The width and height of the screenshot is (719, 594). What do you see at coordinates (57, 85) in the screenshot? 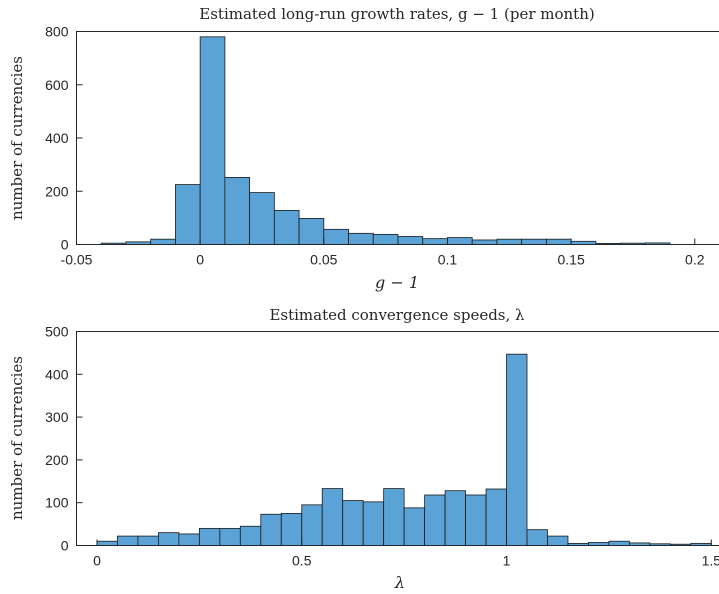
I see `y-tick-label: 600` at bounding box center [57, 85].